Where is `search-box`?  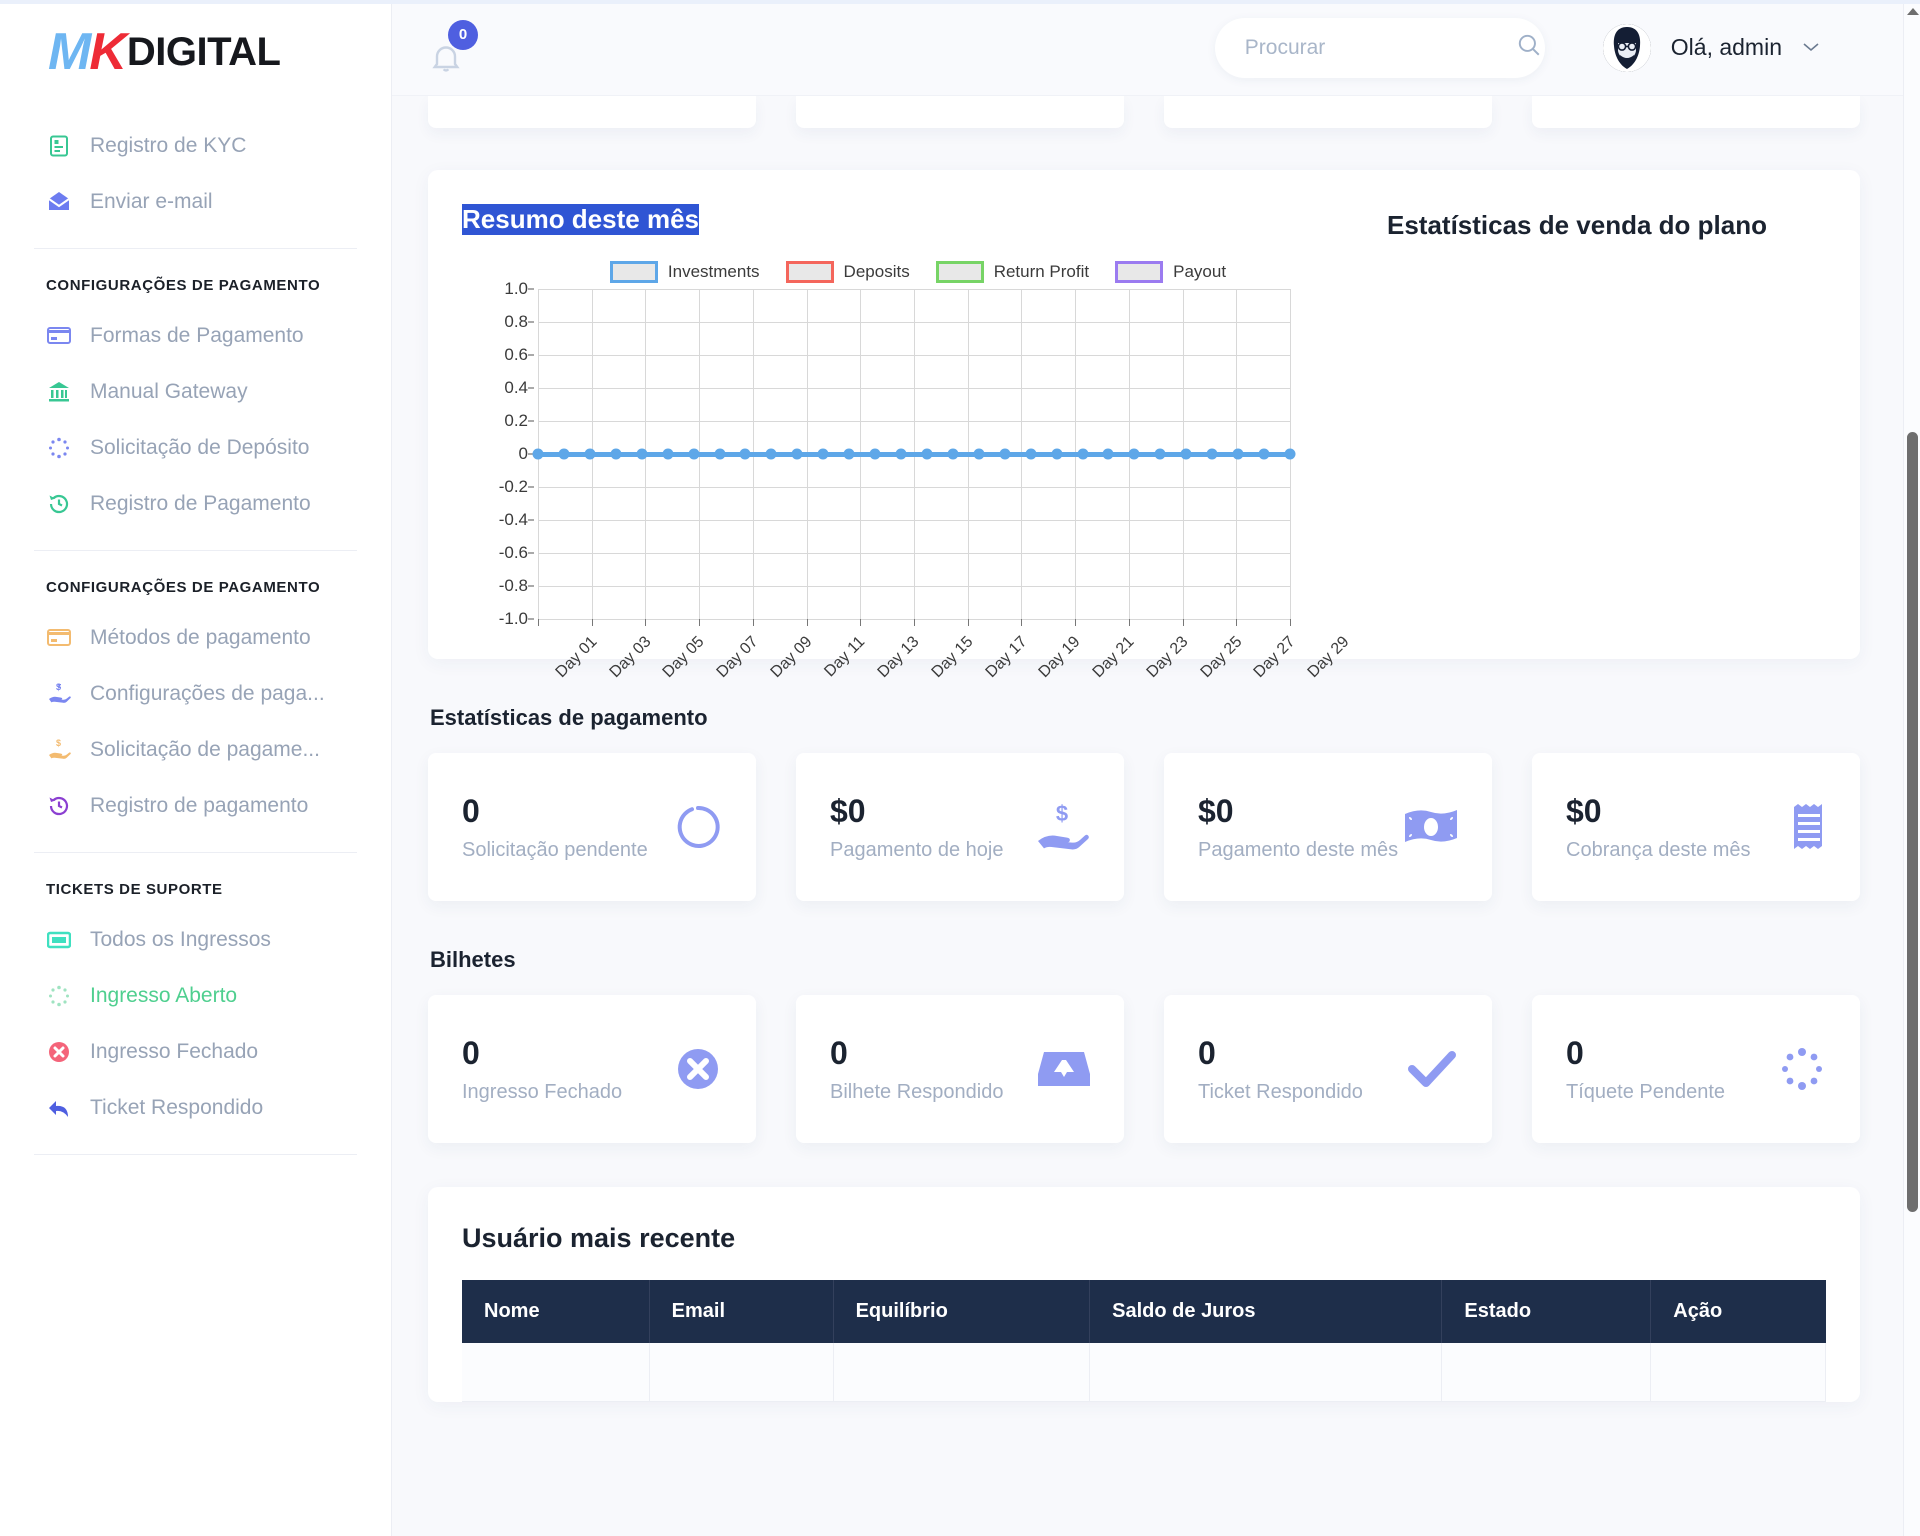
search-box is located at coordinates (1379, 47).